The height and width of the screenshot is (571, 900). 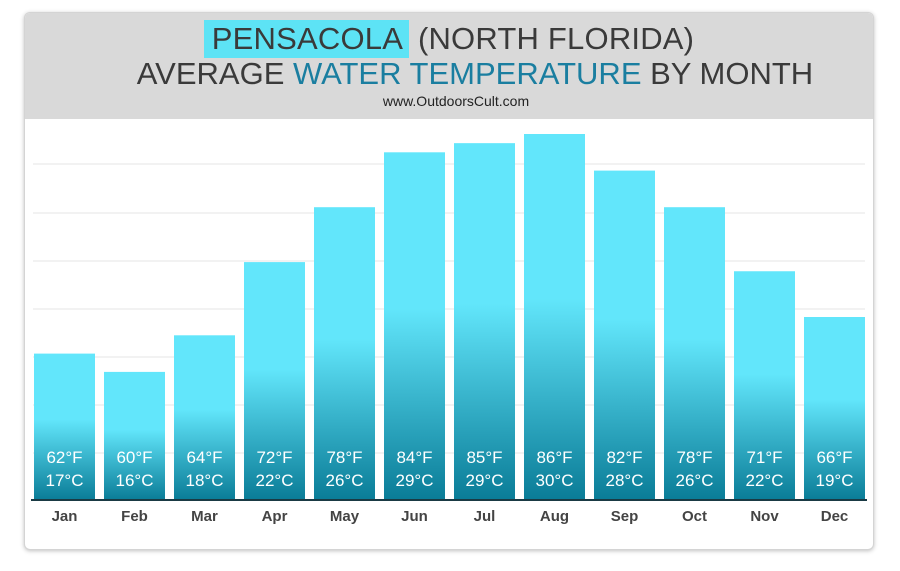 What do you see at coordinates (204, 457) in the screenshot?
I see `data-label-f: 64°F` at bounding box center [204, 457].